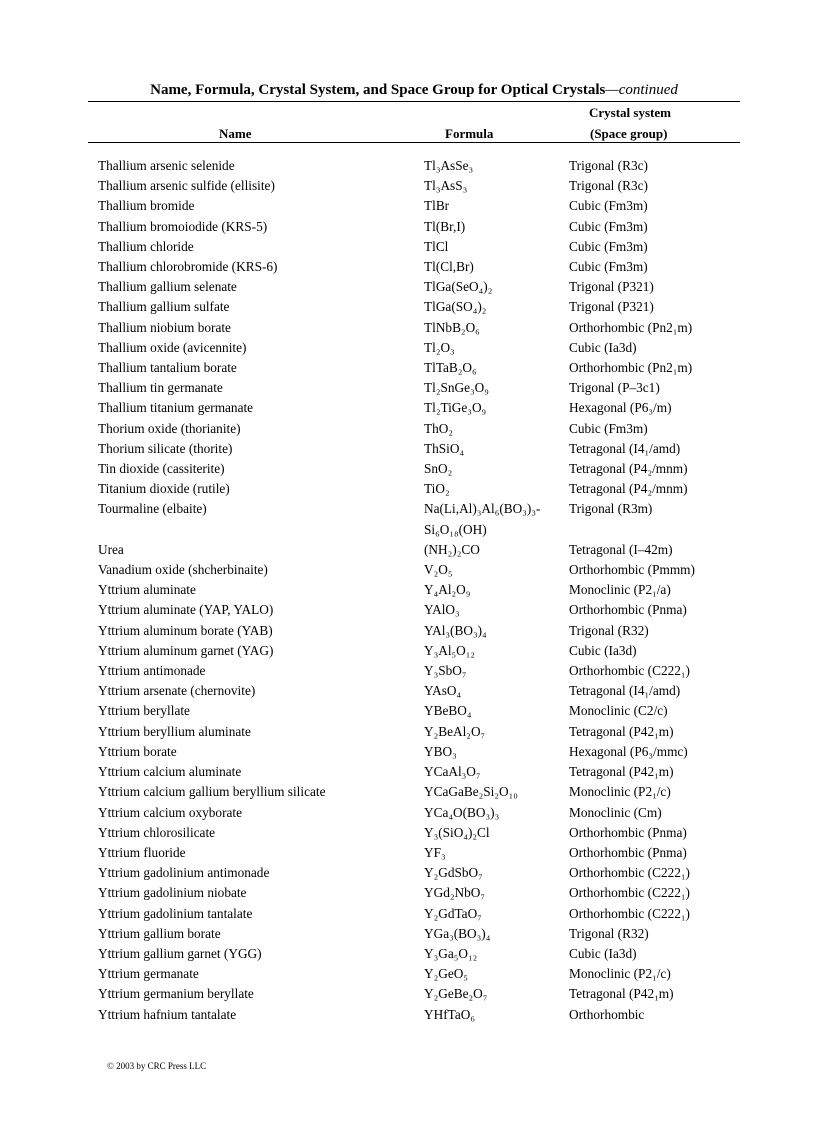 Image resolution: width=816 pixels, height=1123 pixels. Describe the element at coordinates (608, 186) in the screenshot. I see `cell-crystal-system: Trigonal (R3c)` at that location.